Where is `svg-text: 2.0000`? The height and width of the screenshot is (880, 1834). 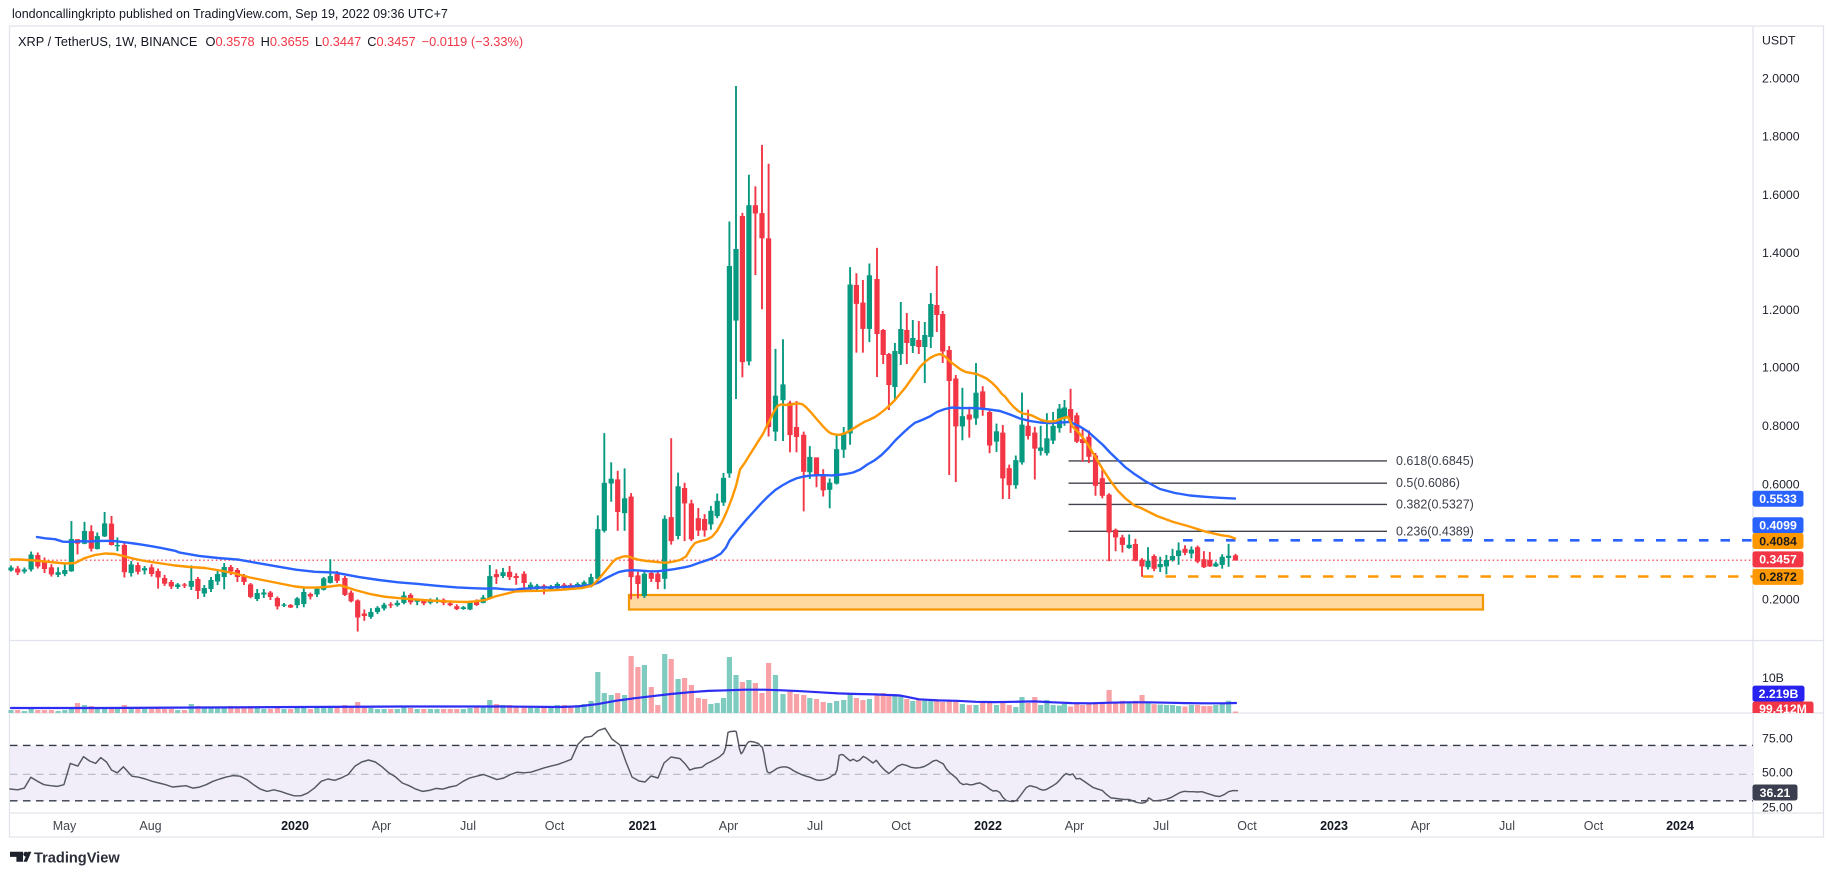 svg-text: 2.0000 is located at coordinates (1781, 79).